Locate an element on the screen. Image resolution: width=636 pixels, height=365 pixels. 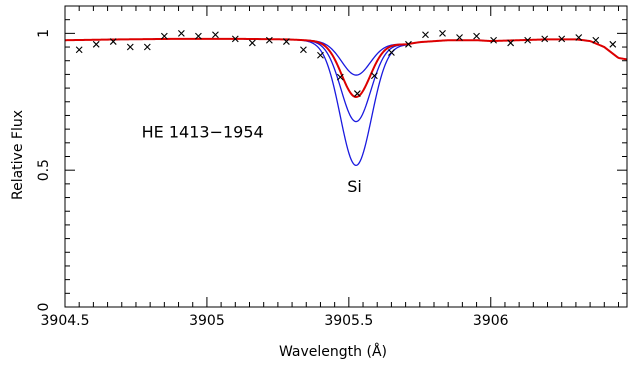
y-tick-label: 0.5 is located at coordinates (44, 170).